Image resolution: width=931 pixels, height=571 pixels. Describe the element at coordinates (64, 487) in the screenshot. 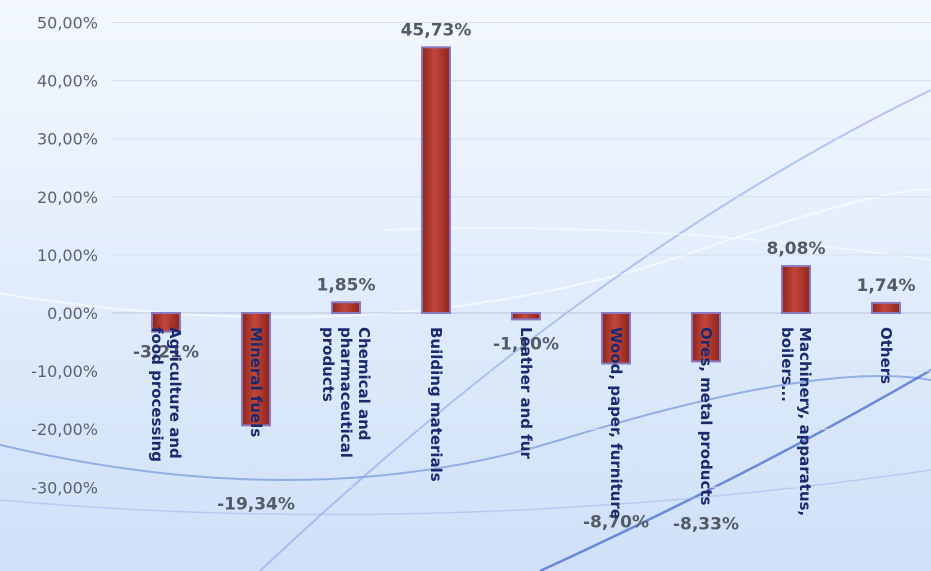

I see `y-tick-label: -30,00%` at that location.